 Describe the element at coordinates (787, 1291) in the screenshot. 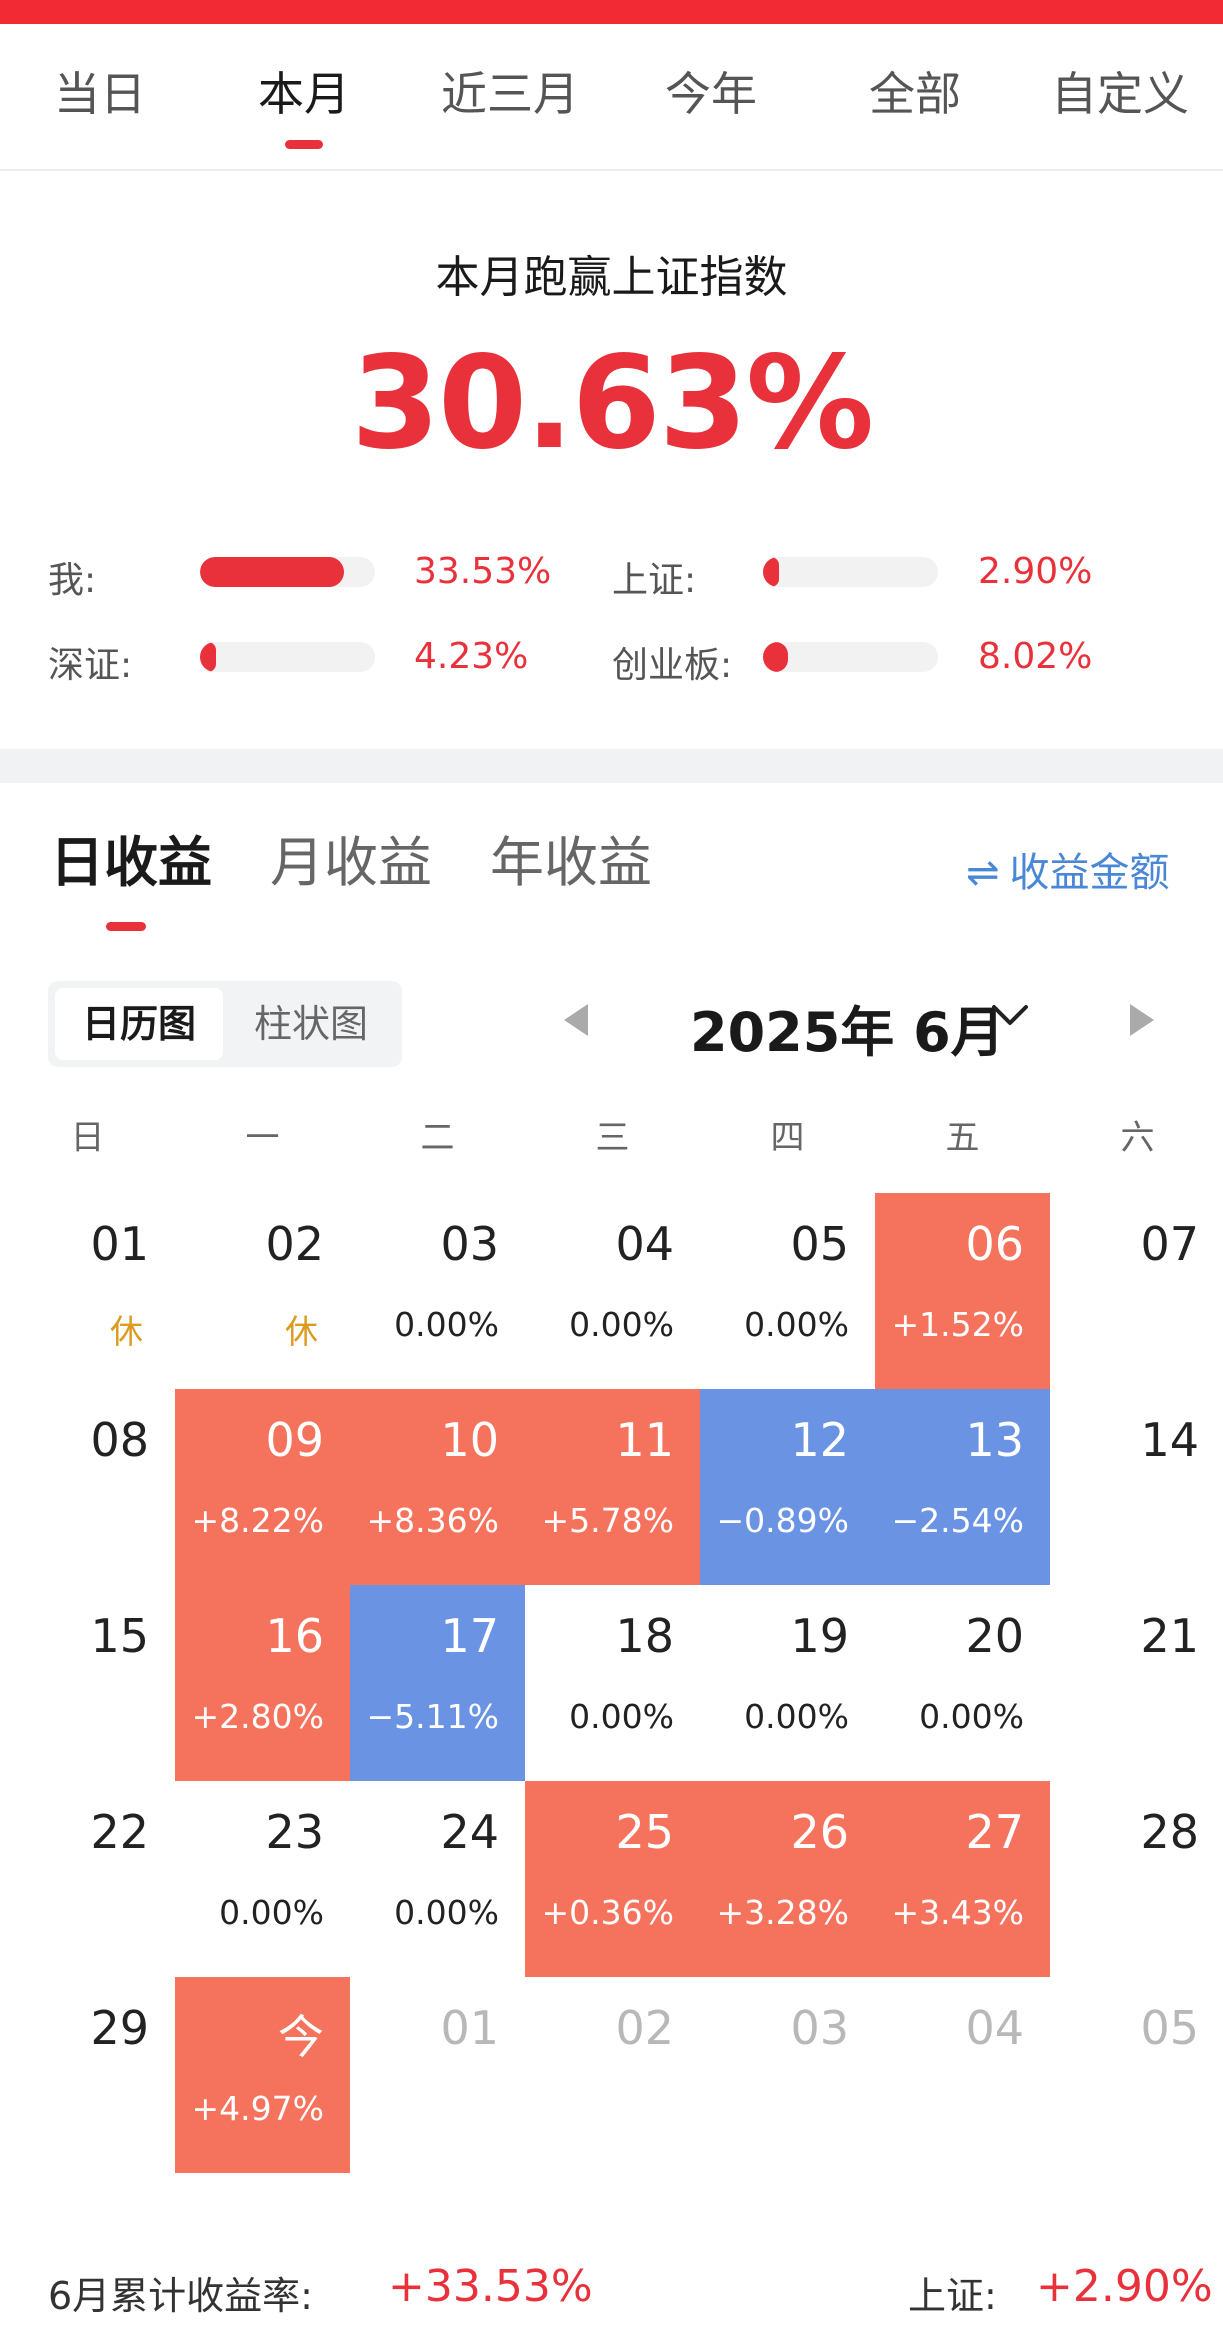

I see `calendar-day: 05 0.00%` at that location.